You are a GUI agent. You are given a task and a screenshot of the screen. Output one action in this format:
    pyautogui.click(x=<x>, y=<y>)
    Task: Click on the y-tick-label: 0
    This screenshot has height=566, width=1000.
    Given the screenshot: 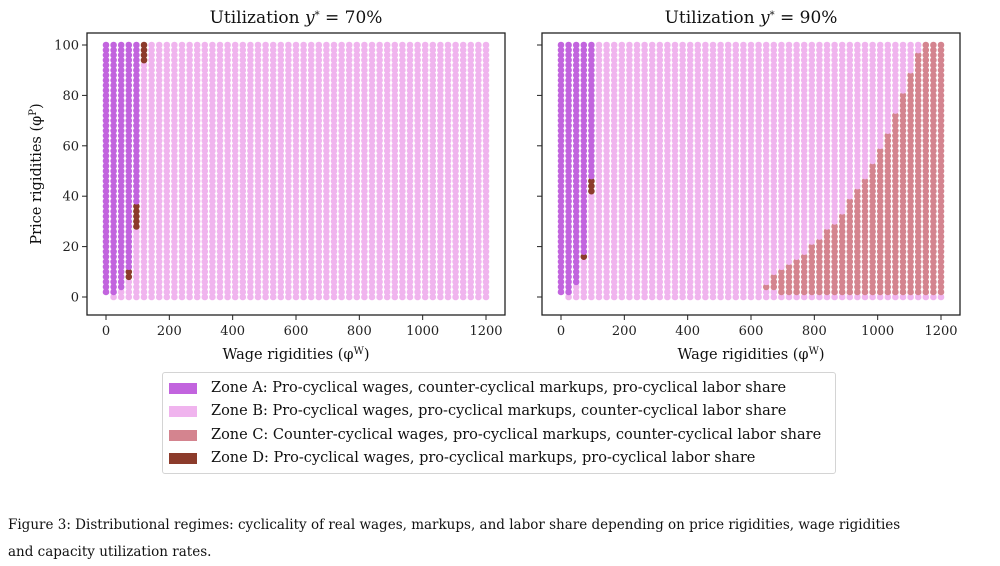 What is the action you would take?
    pyautogui.click(x=75, y=298)
    